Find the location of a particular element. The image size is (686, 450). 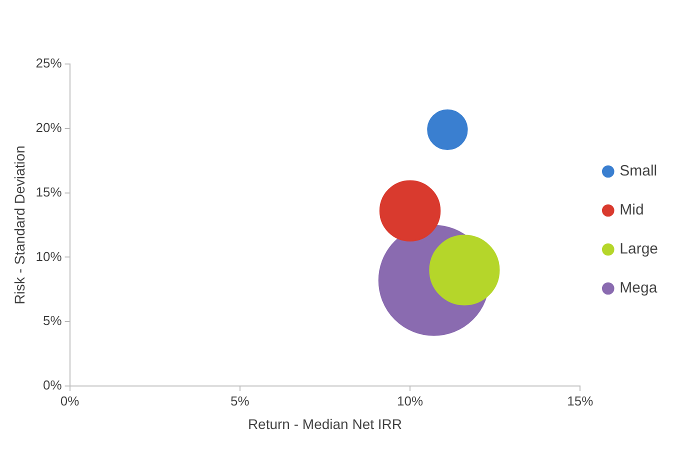

x-tick-label: 15% is located at coordinates (580, 400).